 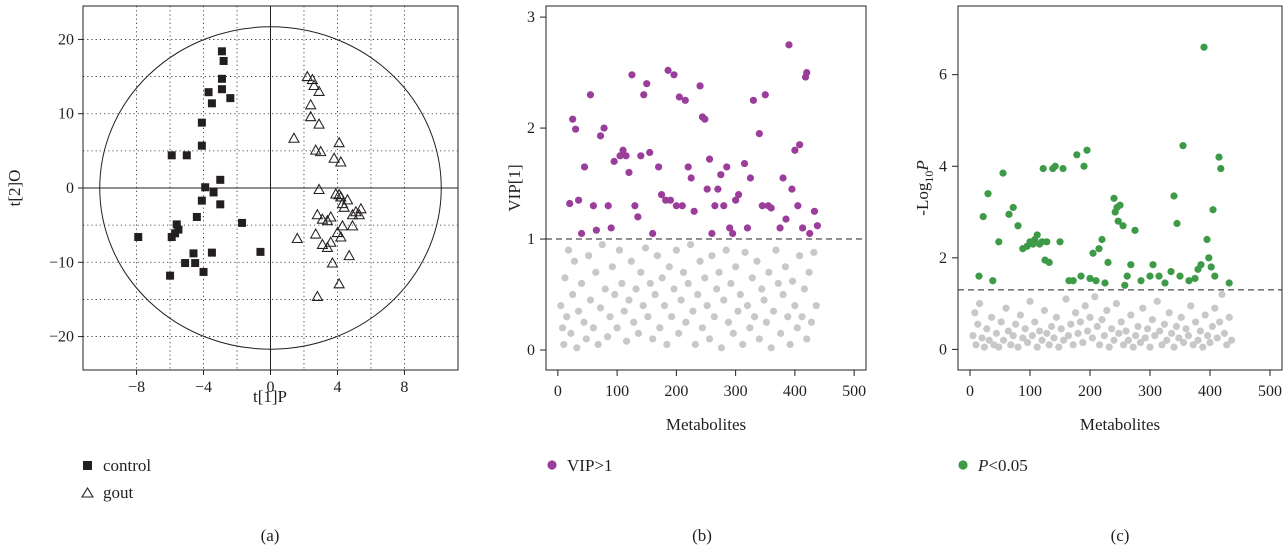 What do you see at coordinates (993, 465) in the screenshot?
I see `panel-c-legend: P<0.05` at bounding box center [993, 465].